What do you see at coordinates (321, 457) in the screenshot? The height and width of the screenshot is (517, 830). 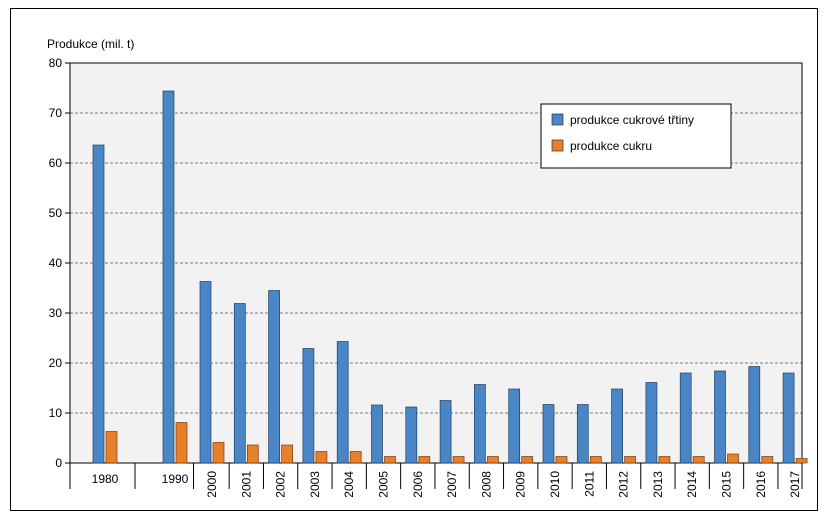 I see `bar-sugar-2003` at bounding box center [321, 457].